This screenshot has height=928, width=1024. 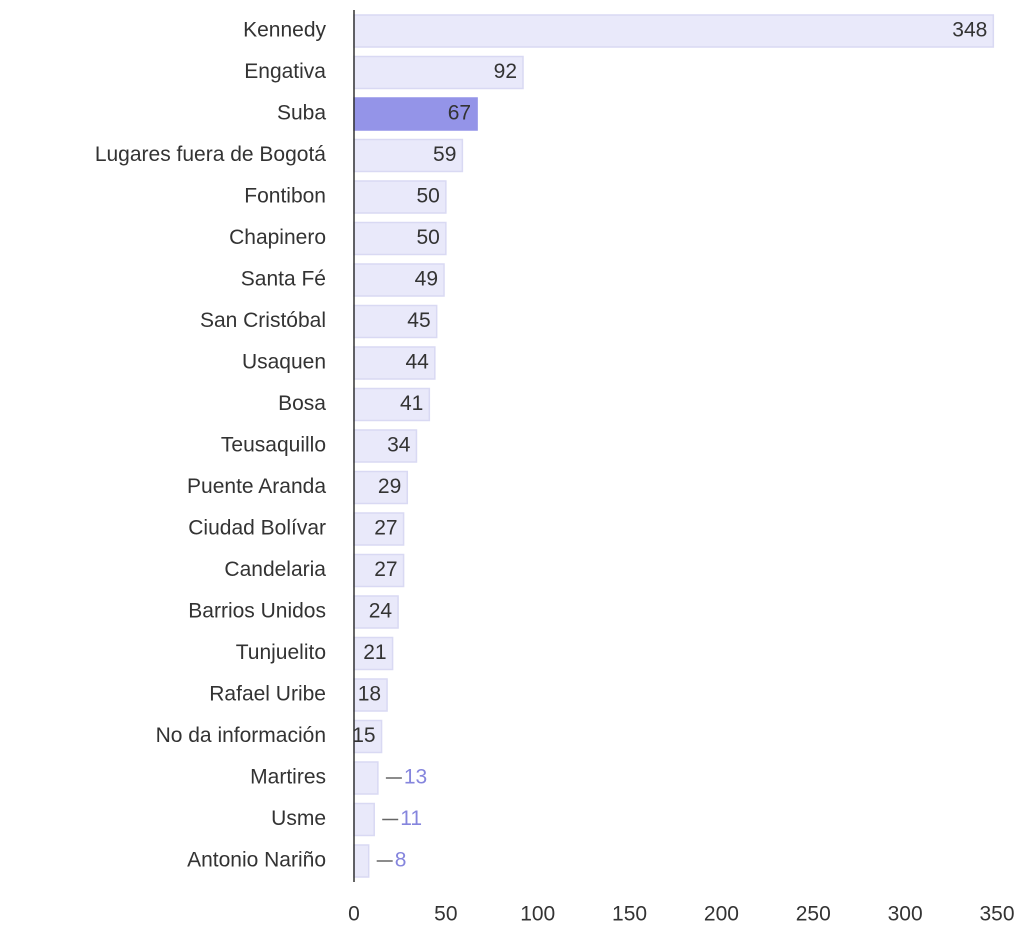 I want to click on y-tick-label: Antonio Nariño, so click(x=256, y=860).